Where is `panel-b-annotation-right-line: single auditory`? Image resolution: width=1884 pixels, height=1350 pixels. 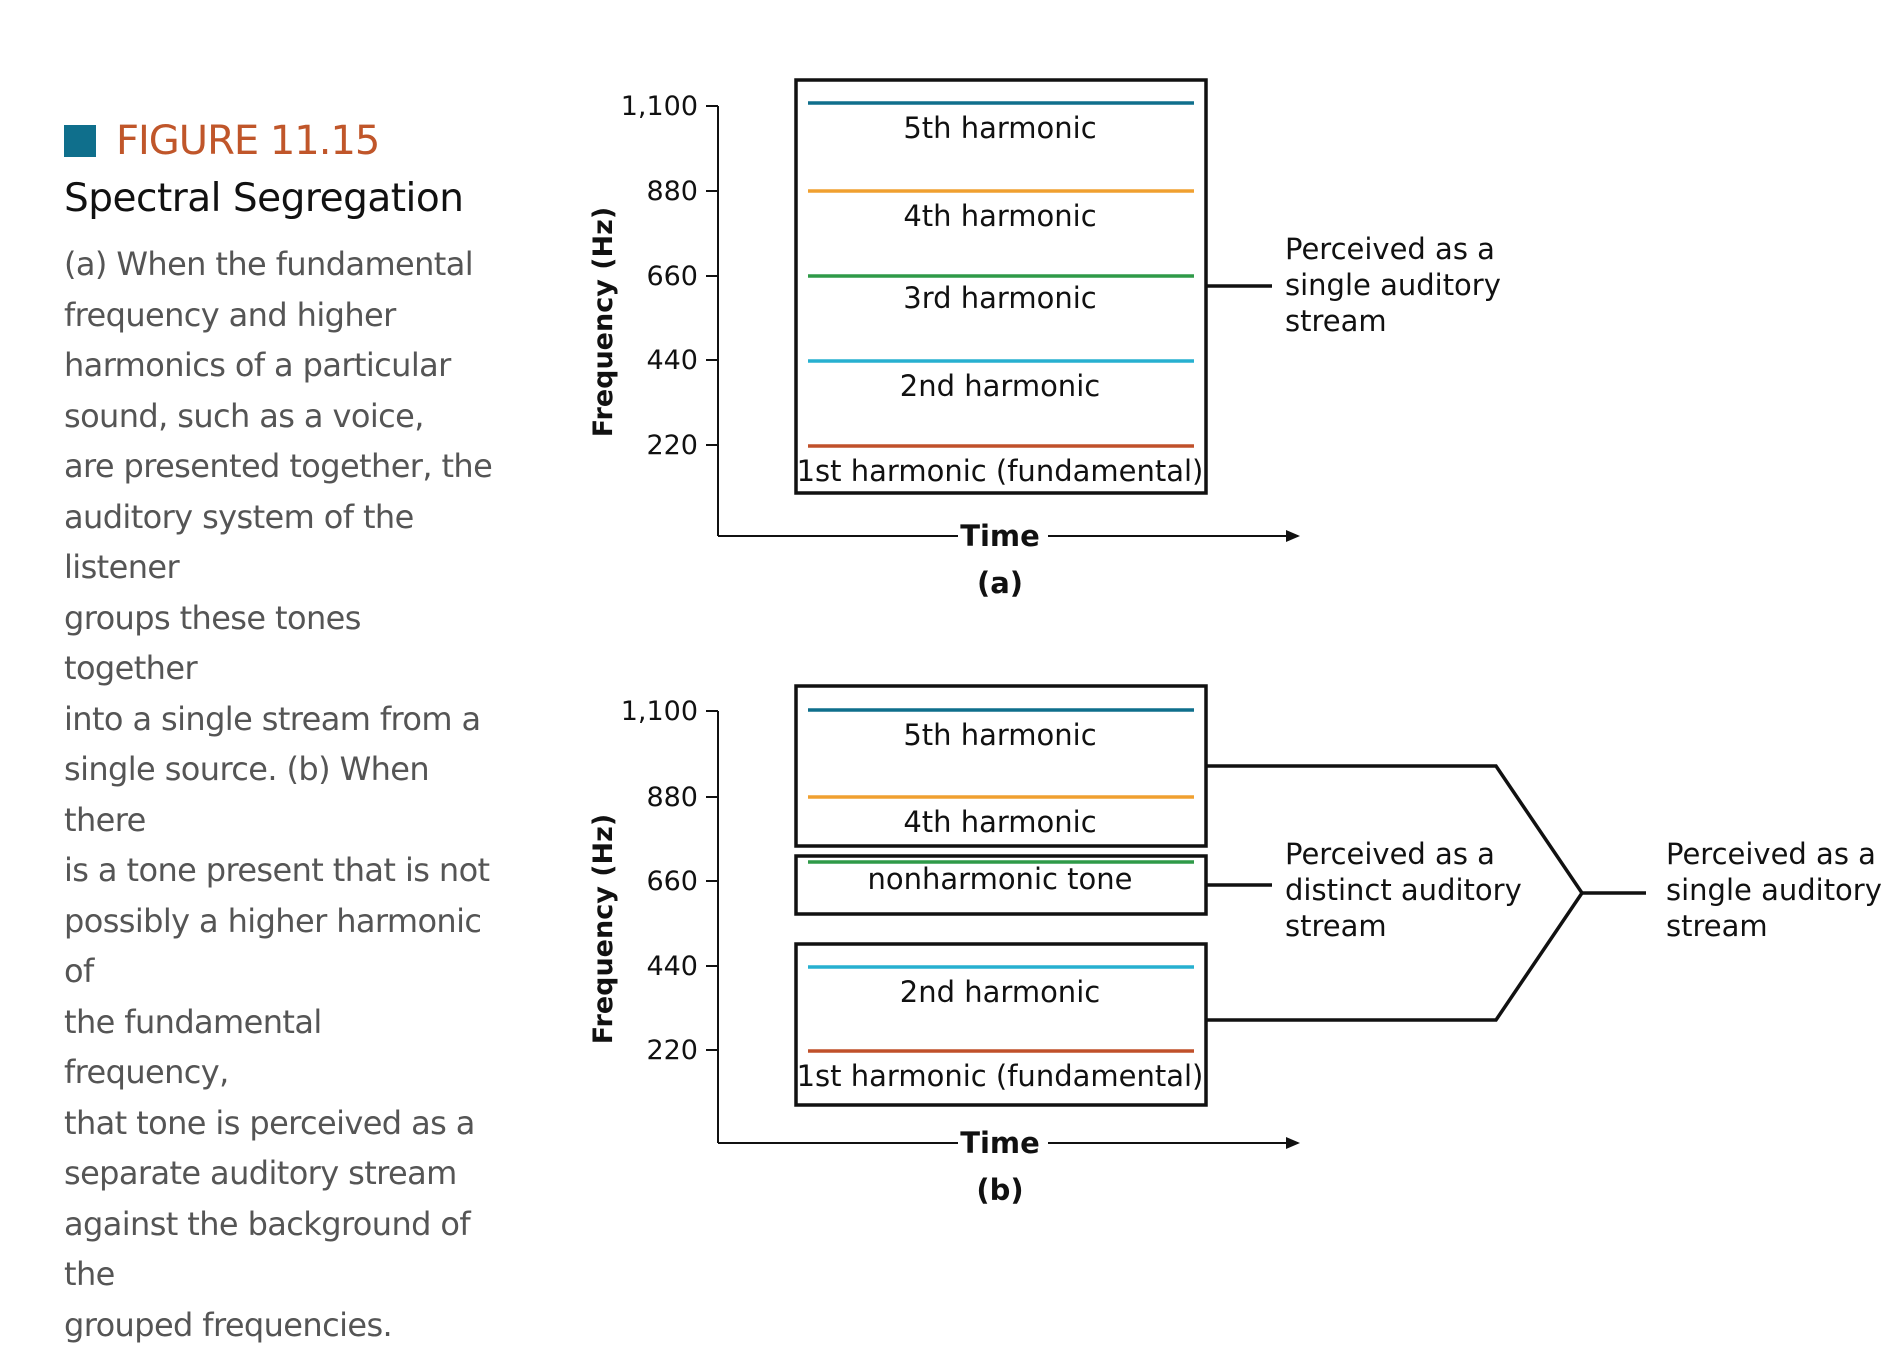
panel-b-annotation-right-line: single auditory is located at coordinates (1774, 890).